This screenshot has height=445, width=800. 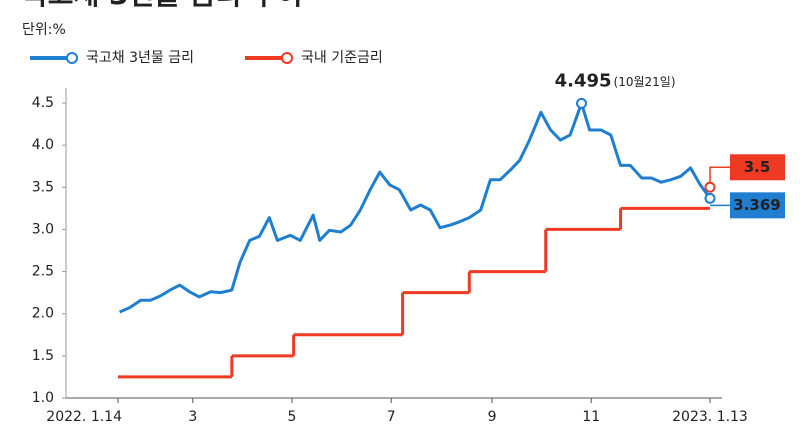 I want to click on y-tick-label: 2.0, so click(x=43, y=314).